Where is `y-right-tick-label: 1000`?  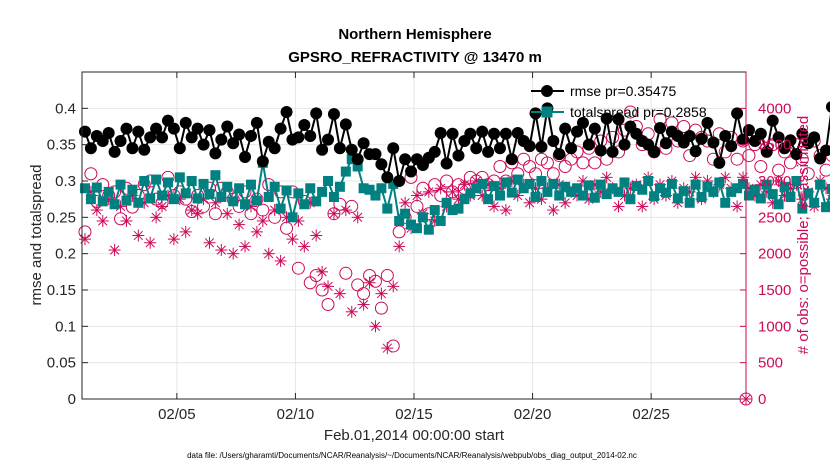 y-right-tick-label: 1000 is located at coordinates (774, 326).